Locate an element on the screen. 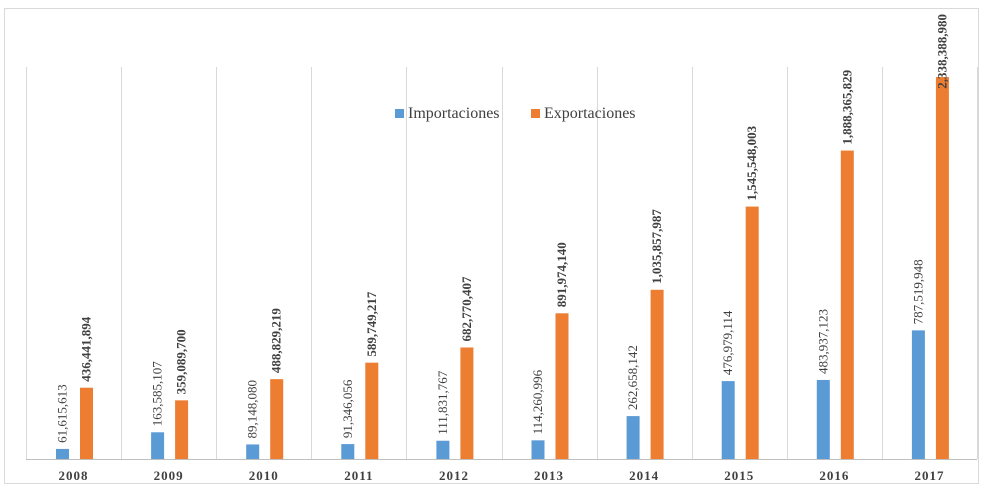 The width and height of the screenshot is (981, 487). data-label-exportaciones-2013: 891,974,140 is located at coordinates (561, 274).